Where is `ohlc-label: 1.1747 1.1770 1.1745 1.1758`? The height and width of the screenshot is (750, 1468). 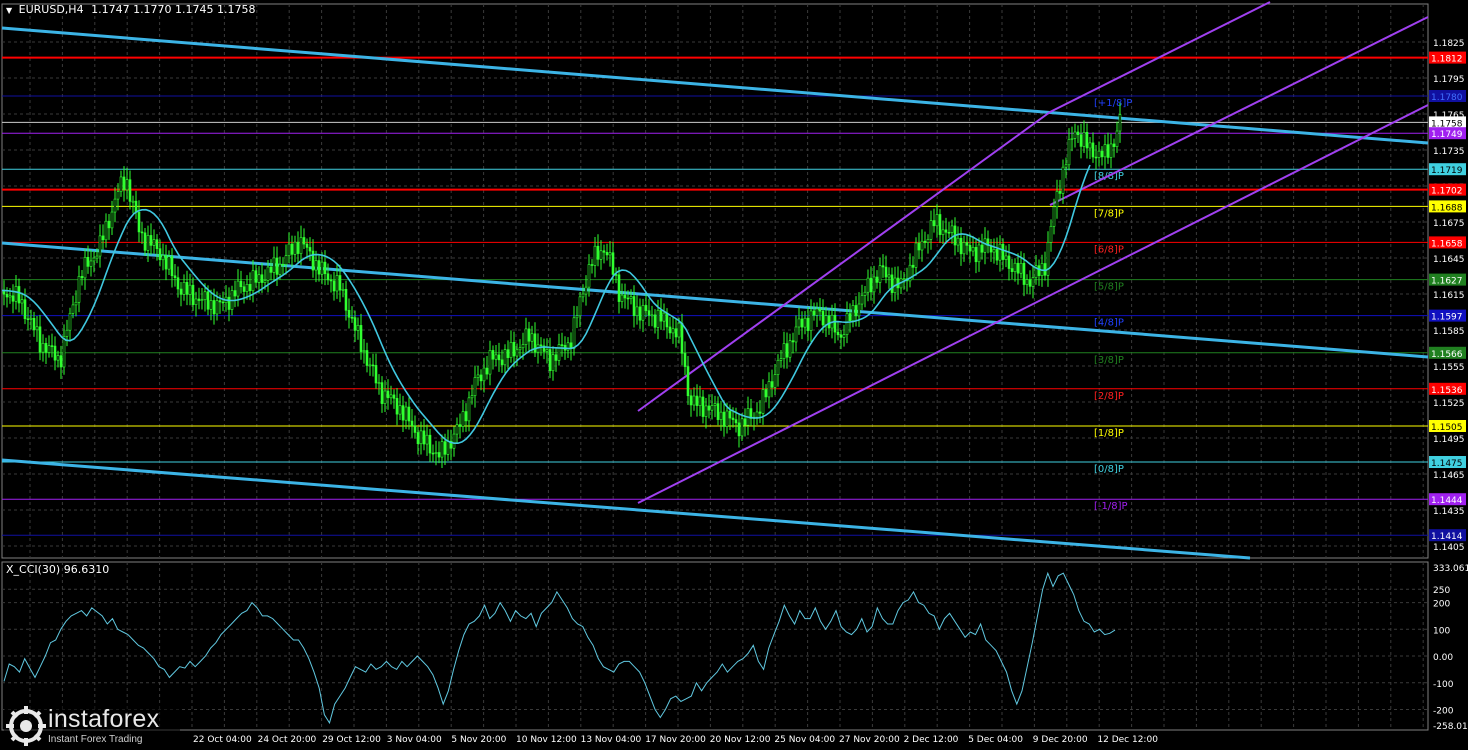 ohlc-label: 1.1747 1.1770 1.1745 1.1758 is located at coordinates (173, 9).